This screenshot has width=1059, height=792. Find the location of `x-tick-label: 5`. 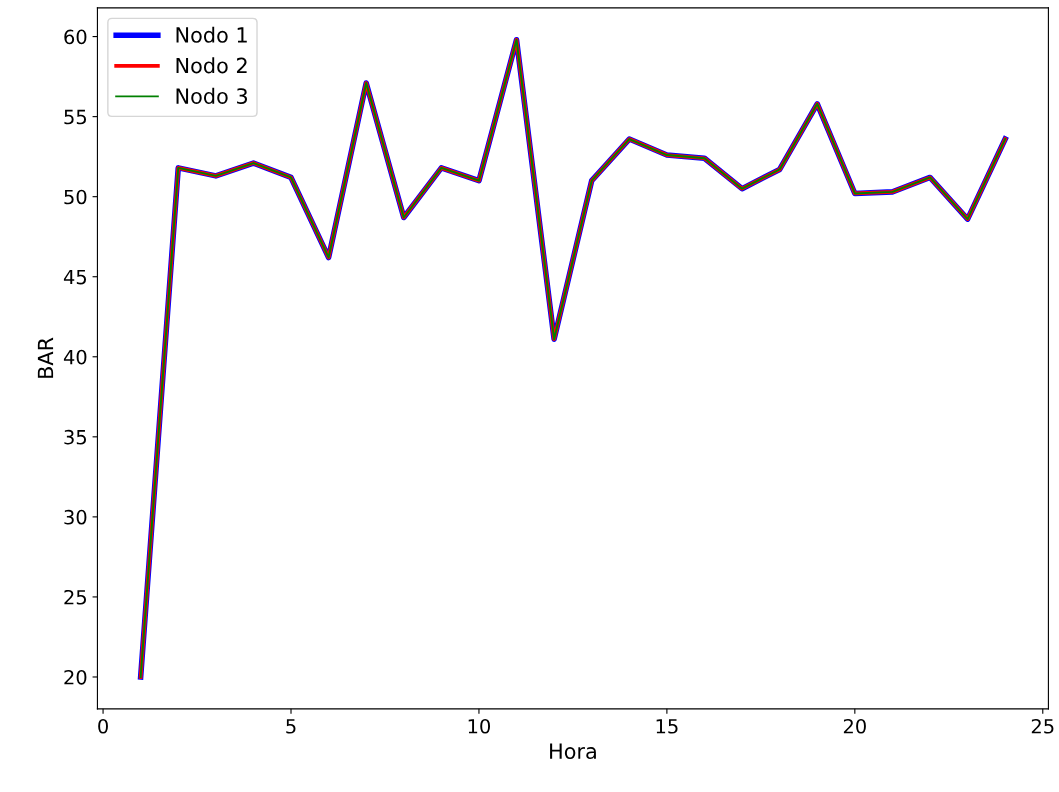

x-tick-label: 5 is located at coordinates (291, 726).